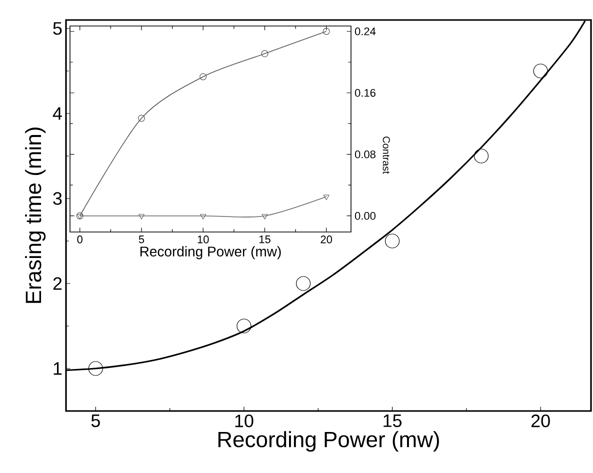 This screenshot has width=593, height=473. I want to click on y-axis-title: Erasing time (min), so click(35, 215).